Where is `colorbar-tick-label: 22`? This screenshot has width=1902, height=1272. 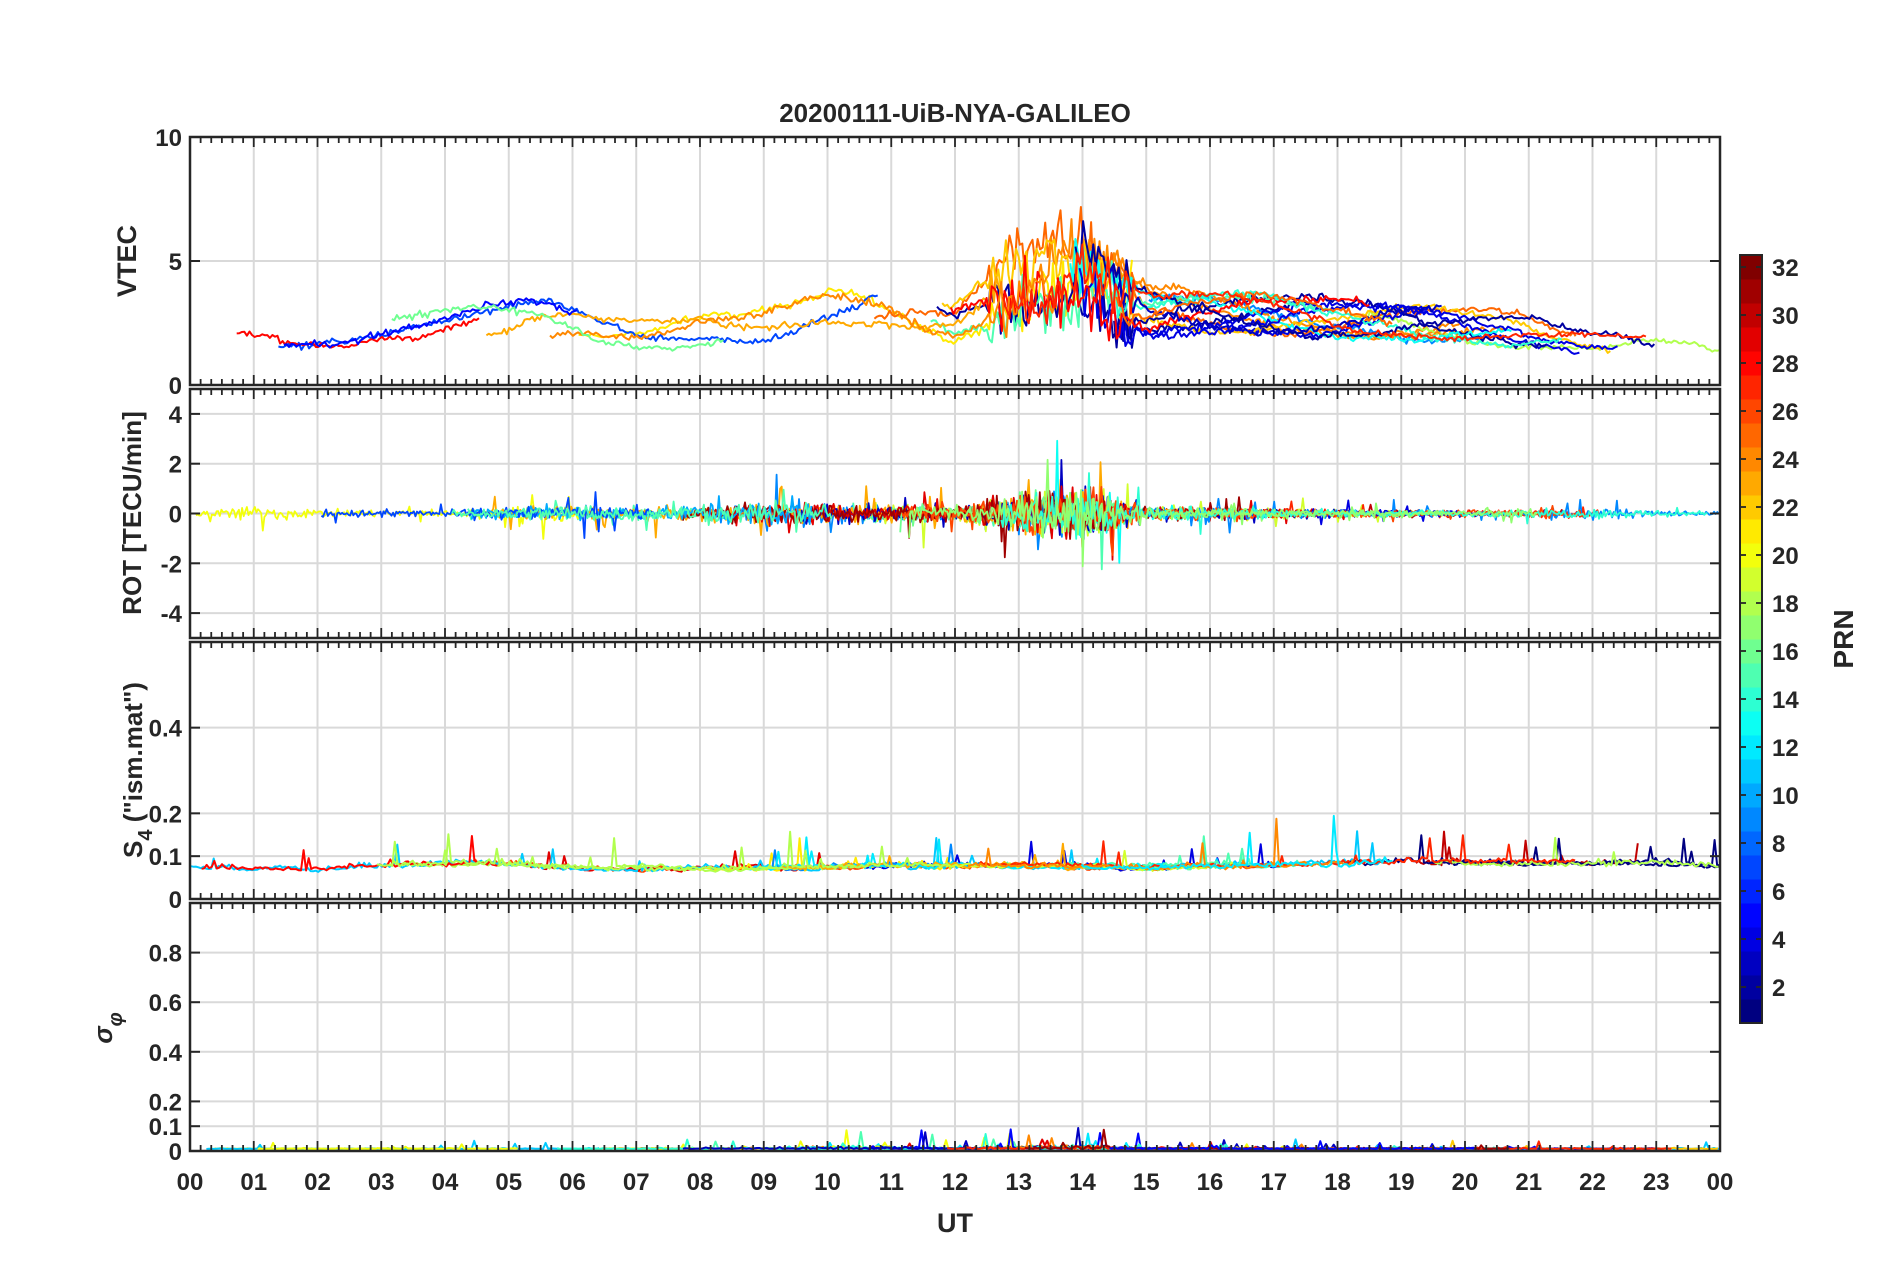 colorbar-tick-label: 22 is located at coordinates (1785, 508).